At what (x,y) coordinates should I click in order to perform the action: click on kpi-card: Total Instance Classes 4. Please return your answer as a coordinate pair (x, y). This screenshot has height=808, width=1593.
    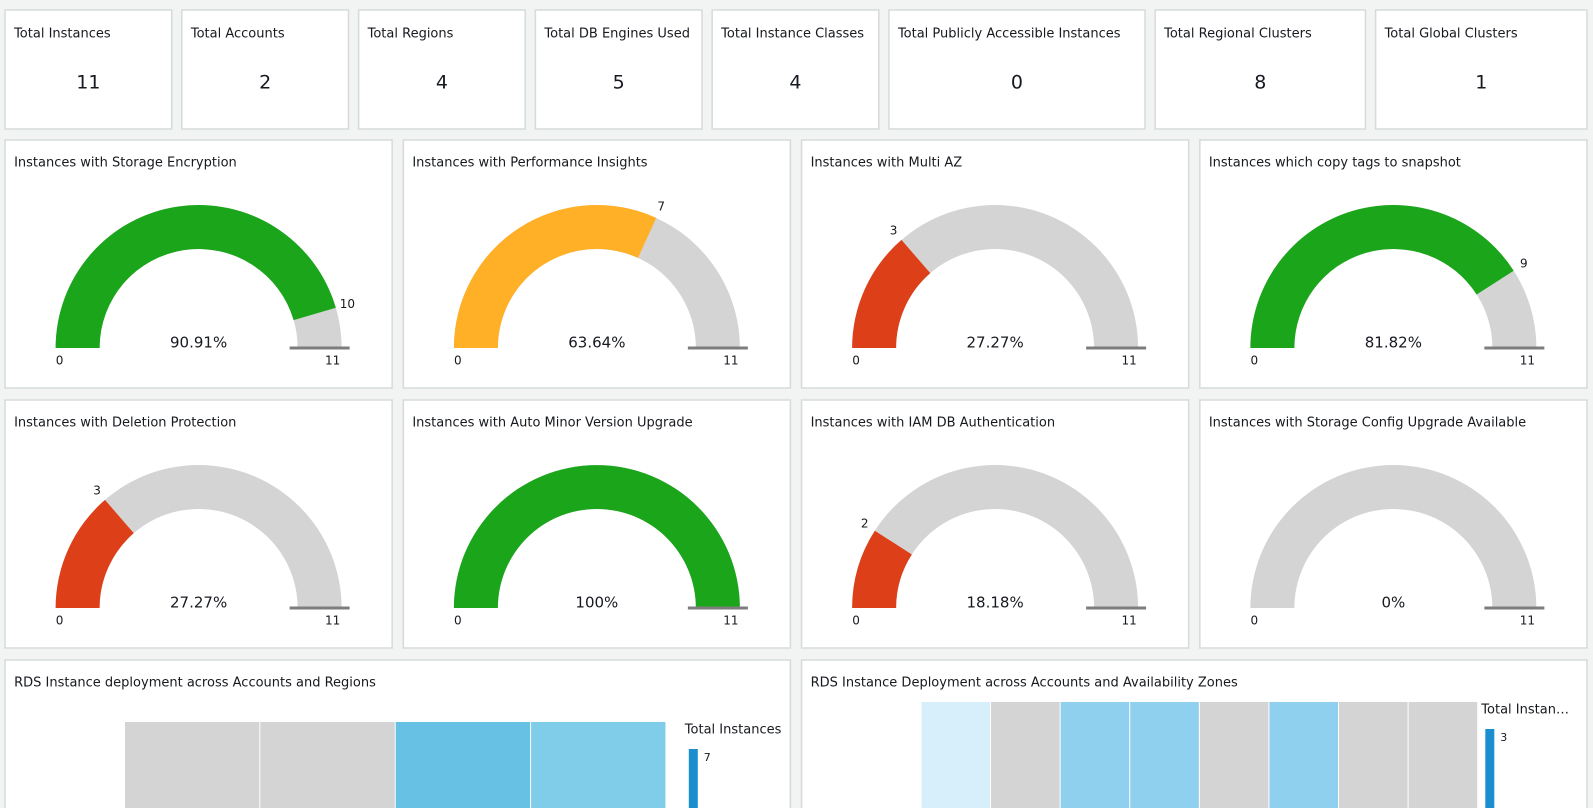
    Looking at the image, I should click on (795, 69).